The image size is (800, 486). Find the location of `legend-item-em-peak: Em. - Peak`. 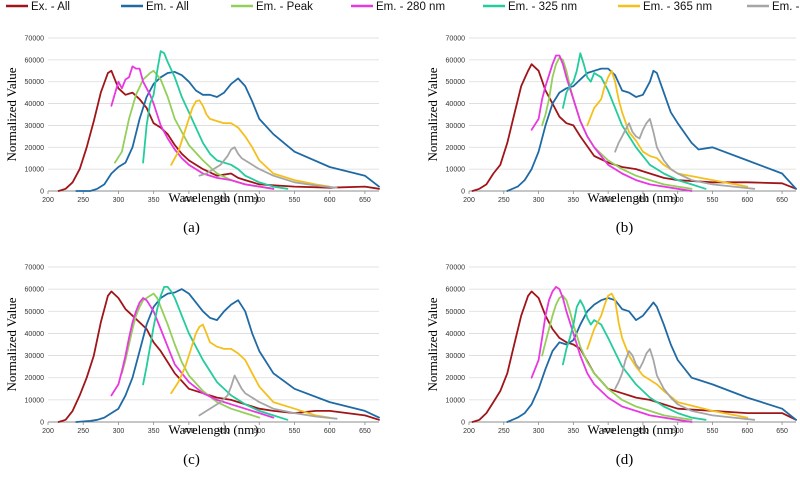

legend-item-em-peak: Em. - Peak is located at coordinates (272, 7).